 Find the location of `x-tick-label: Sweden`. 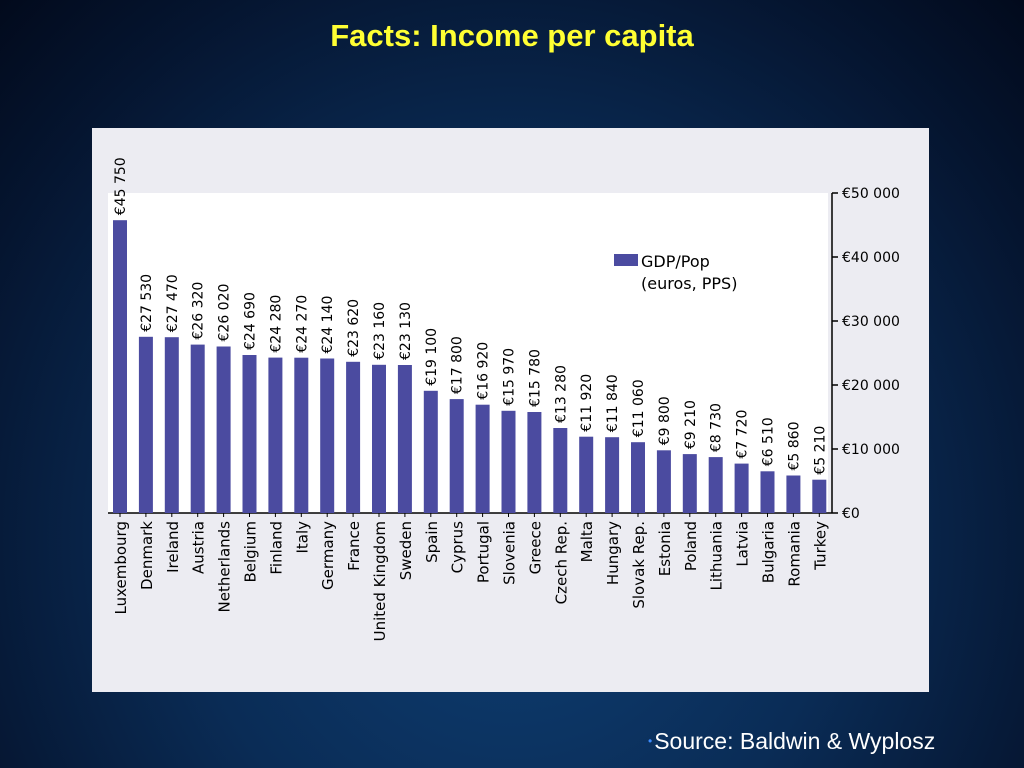

x-tick-label: Sweden is located at coordinates (406, 550).